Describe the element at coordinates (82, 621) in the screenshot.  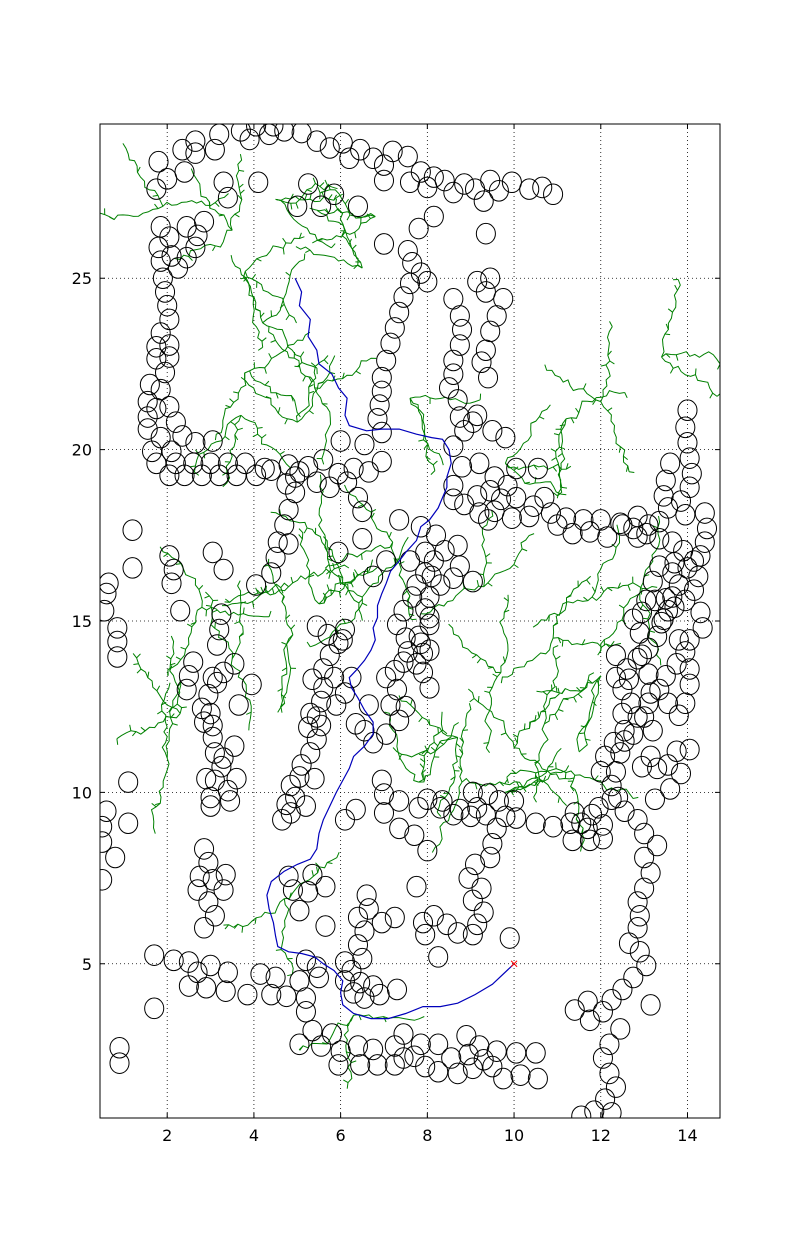
I see `y-tick-label: 15` at that location.